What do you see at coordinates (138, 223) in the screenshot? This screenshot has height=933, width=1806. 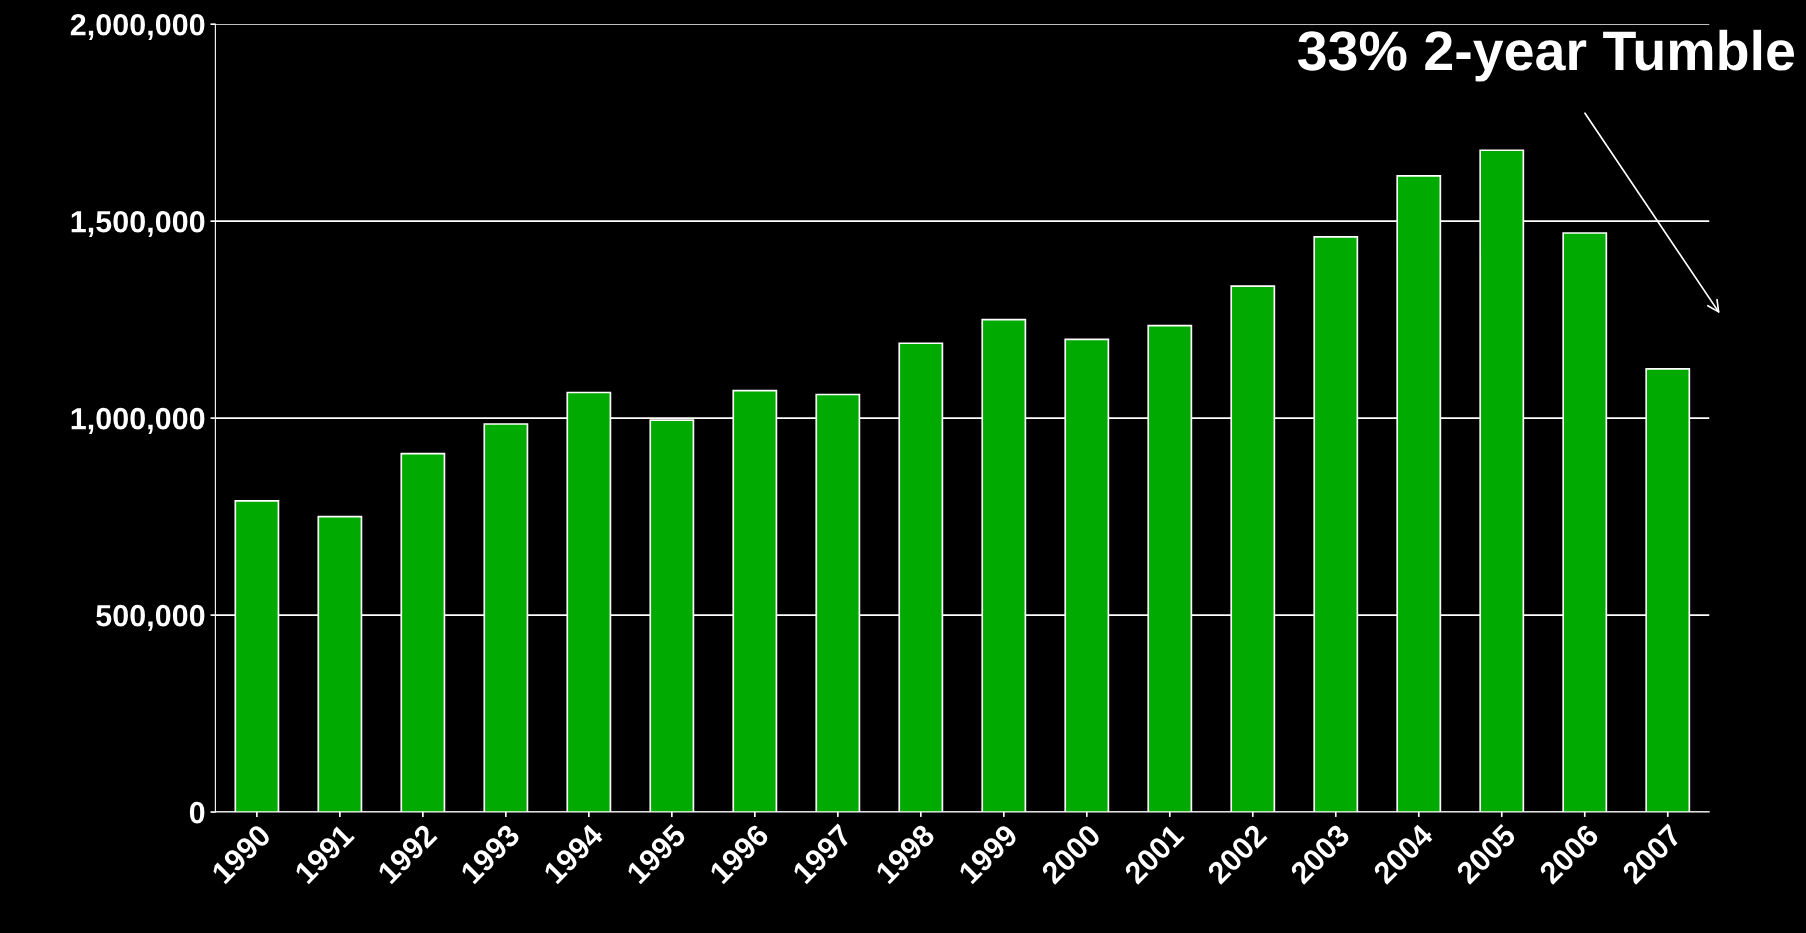 I see `y-tick-label: 1,500,000` at bounding box center [138, 223].